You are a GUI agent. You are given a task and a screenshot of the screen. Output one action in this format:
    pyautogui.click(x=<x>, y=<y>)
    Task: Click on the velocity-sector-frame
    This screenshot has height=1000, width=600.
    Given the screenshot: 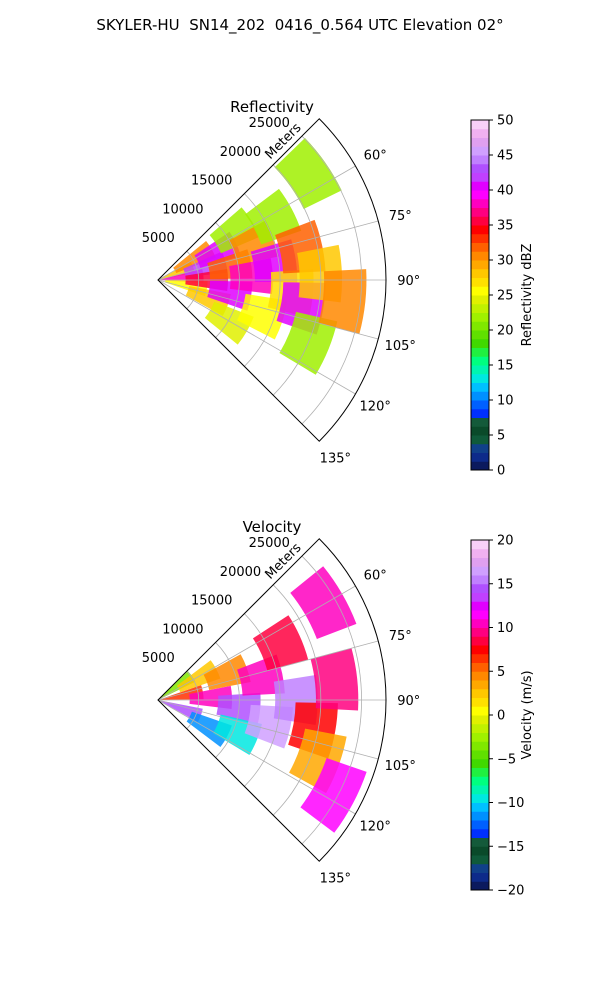 What is the action you would take?
    pyautogui.click(x=272, y=700)
    